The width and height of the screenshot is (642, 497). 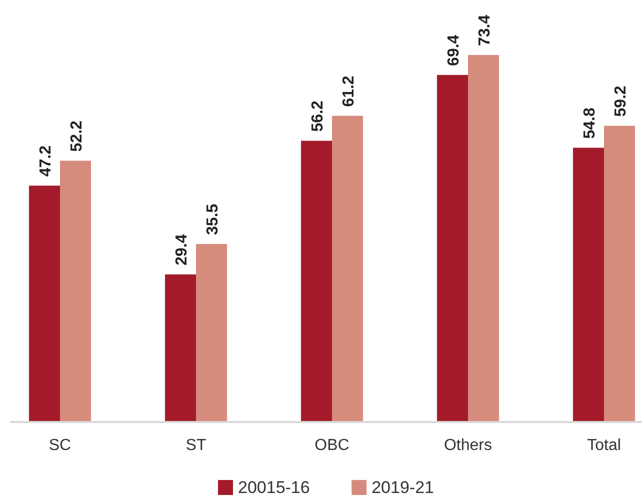 What do you see at coordinates (485, 30) in the screenshot?
I see `data-label: 73.4` at bounding box center [485, 30].